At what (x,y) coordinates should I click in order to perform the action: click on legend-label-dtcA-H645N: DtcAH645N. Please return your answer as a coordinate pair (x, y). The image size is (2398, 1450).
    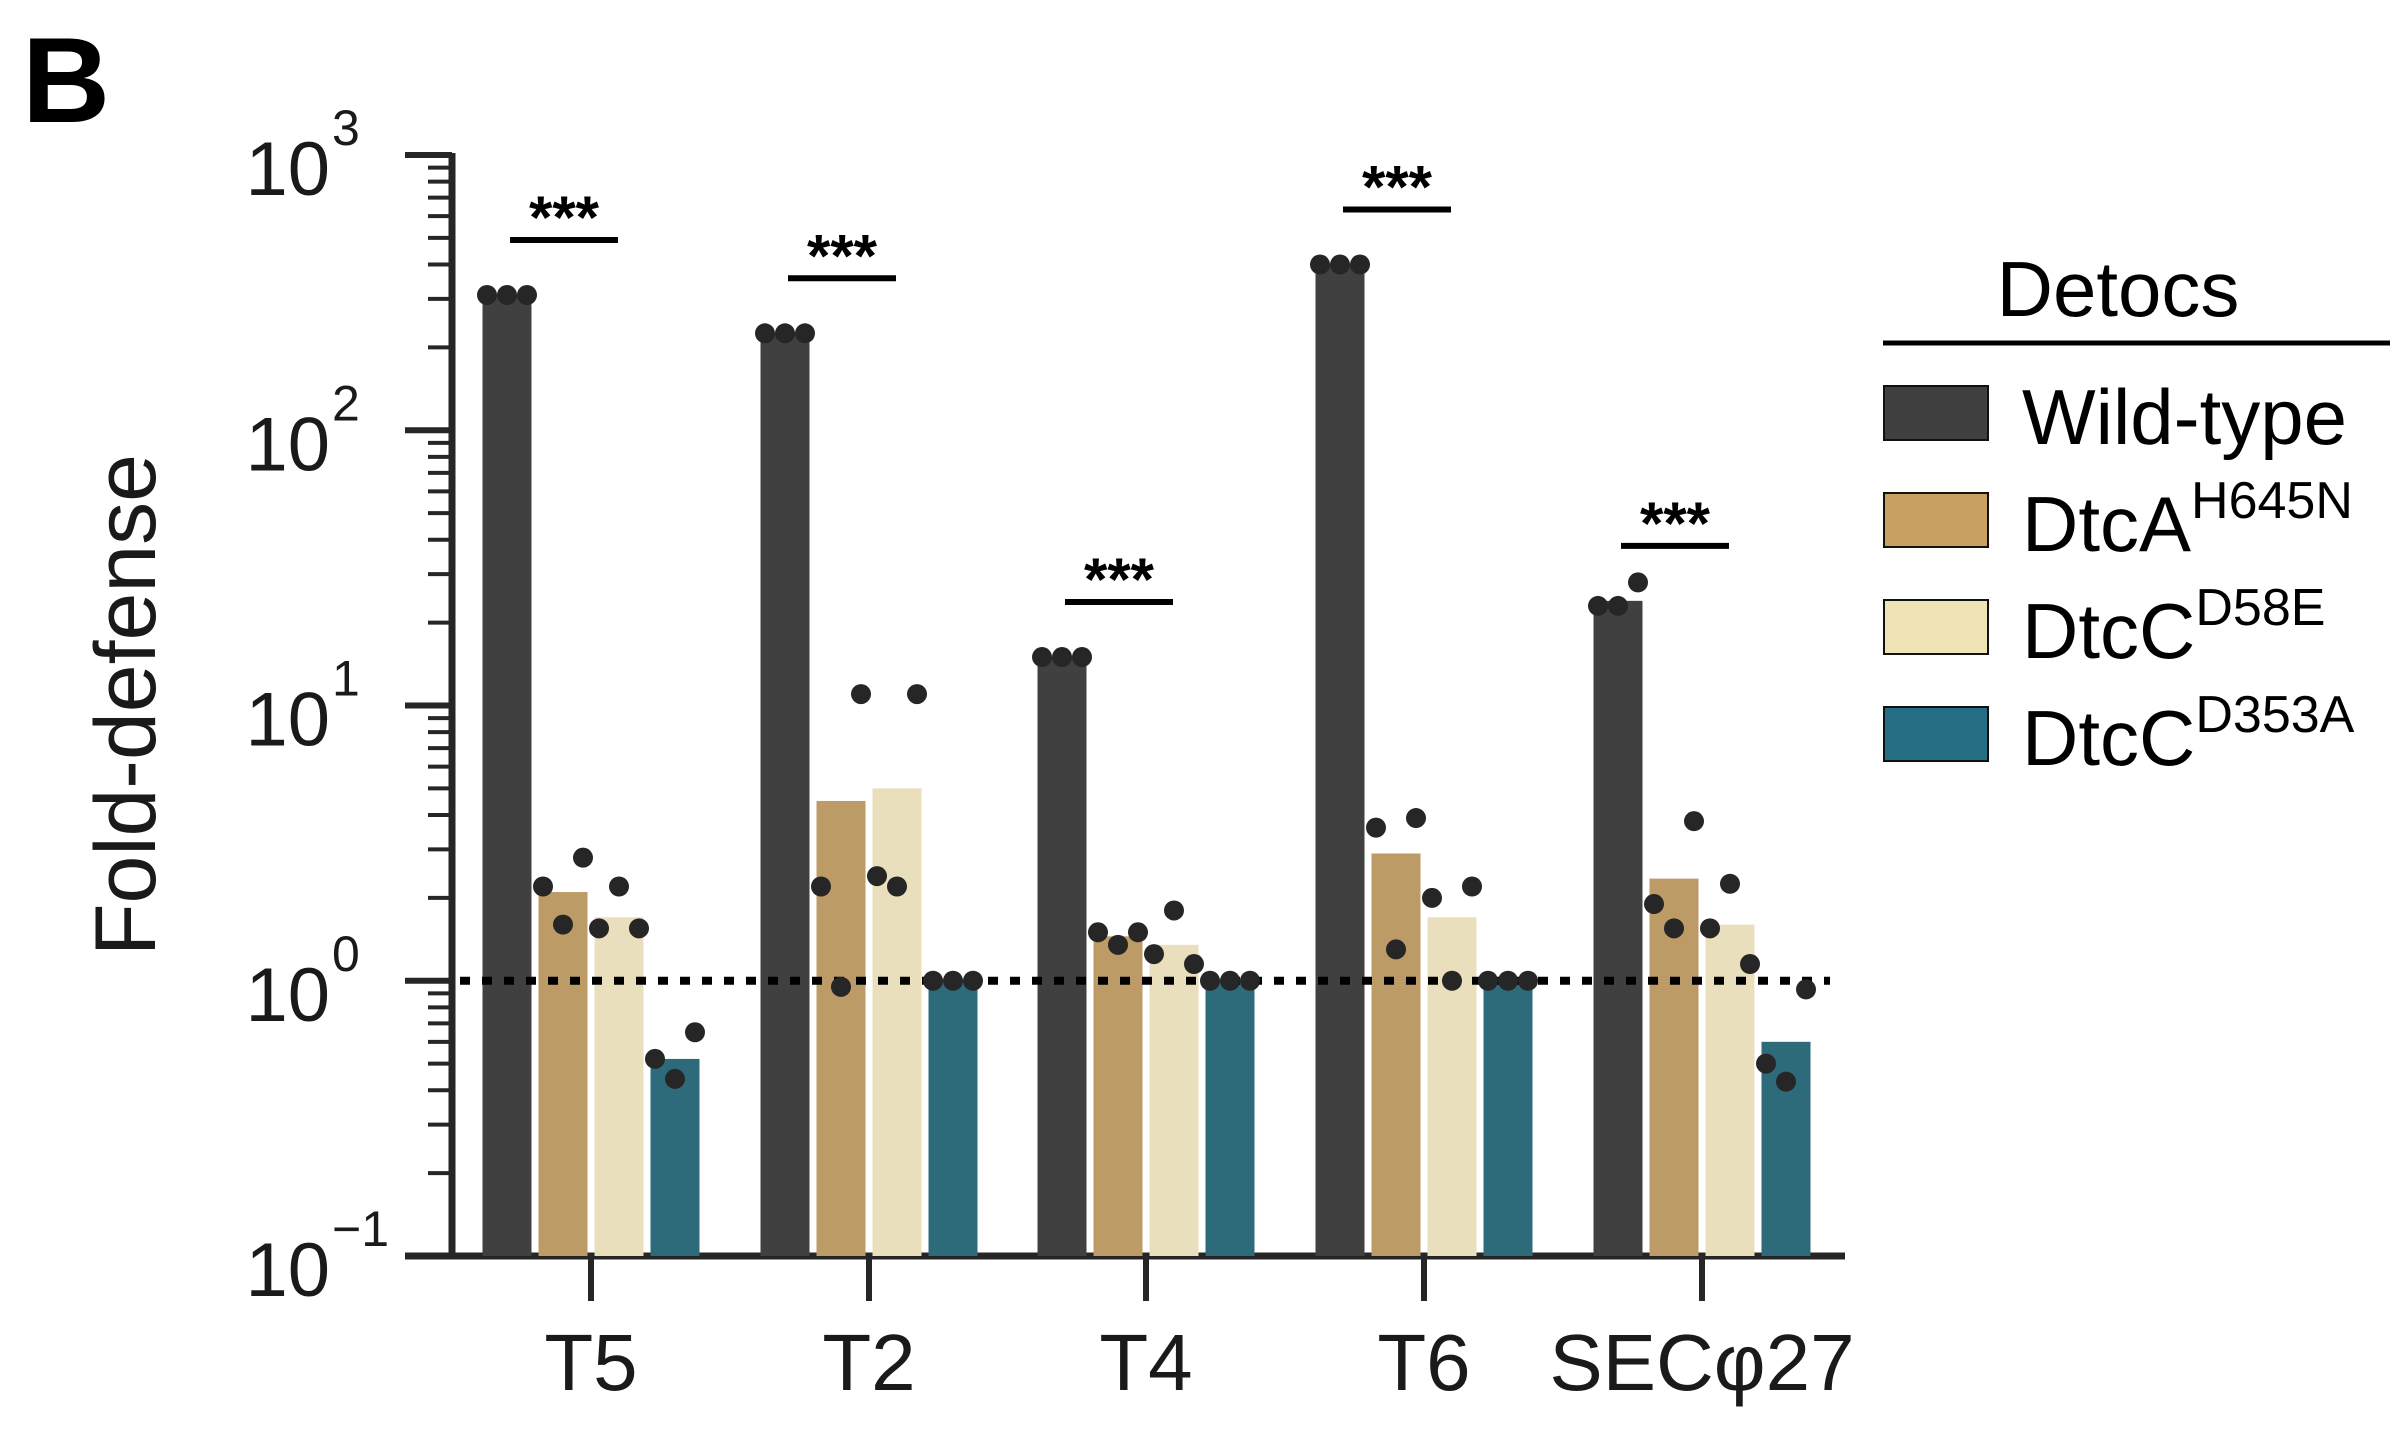
    Looking at the image, I should click on (2187, 520).